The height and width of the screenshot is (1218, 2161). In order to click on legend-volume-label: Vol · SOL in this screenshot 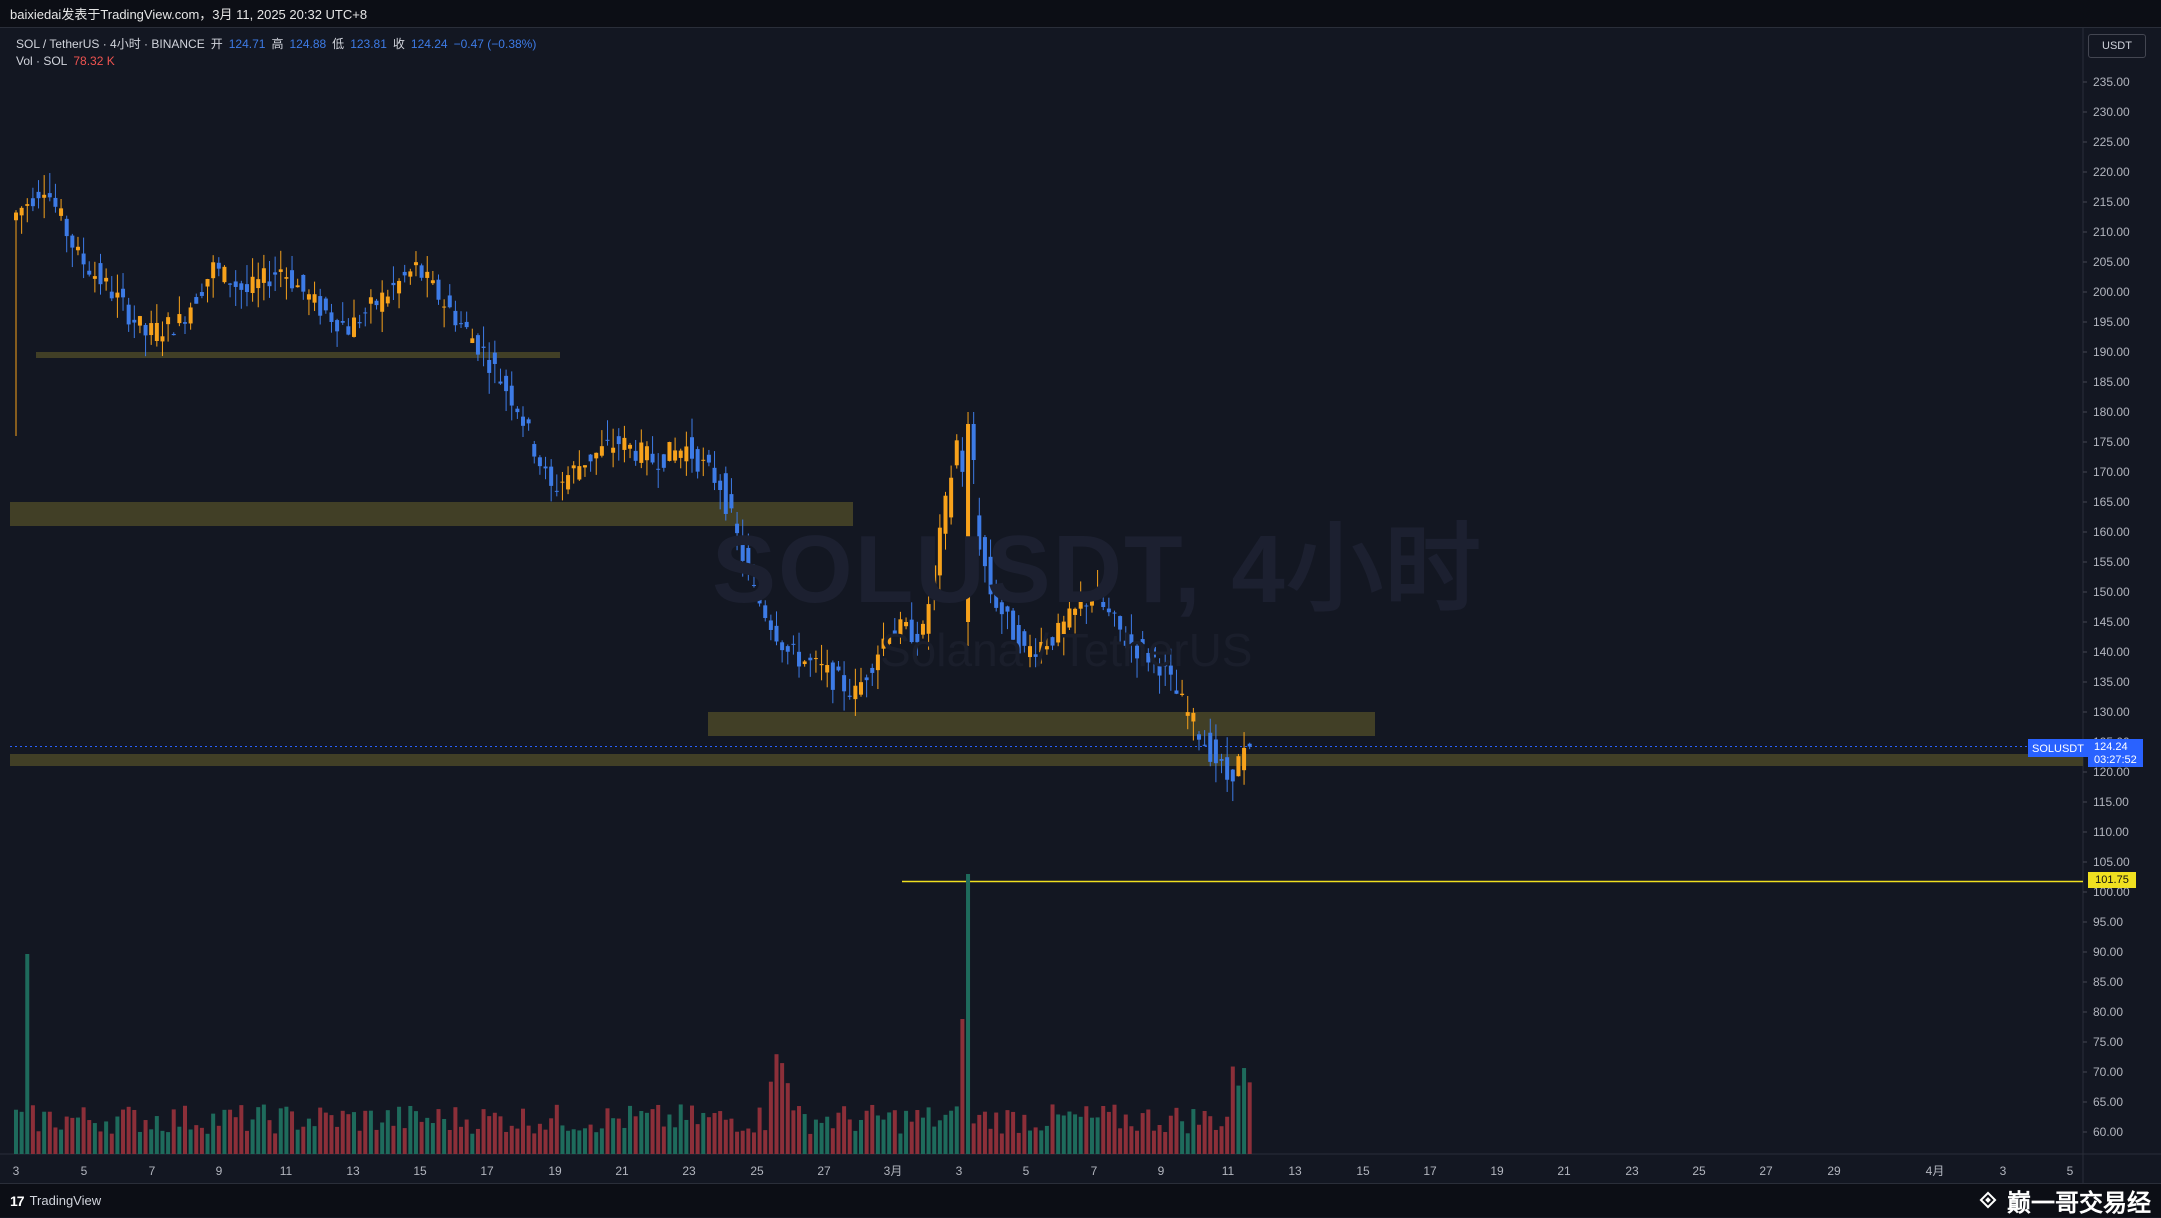, I will do `click(42, 61)`.